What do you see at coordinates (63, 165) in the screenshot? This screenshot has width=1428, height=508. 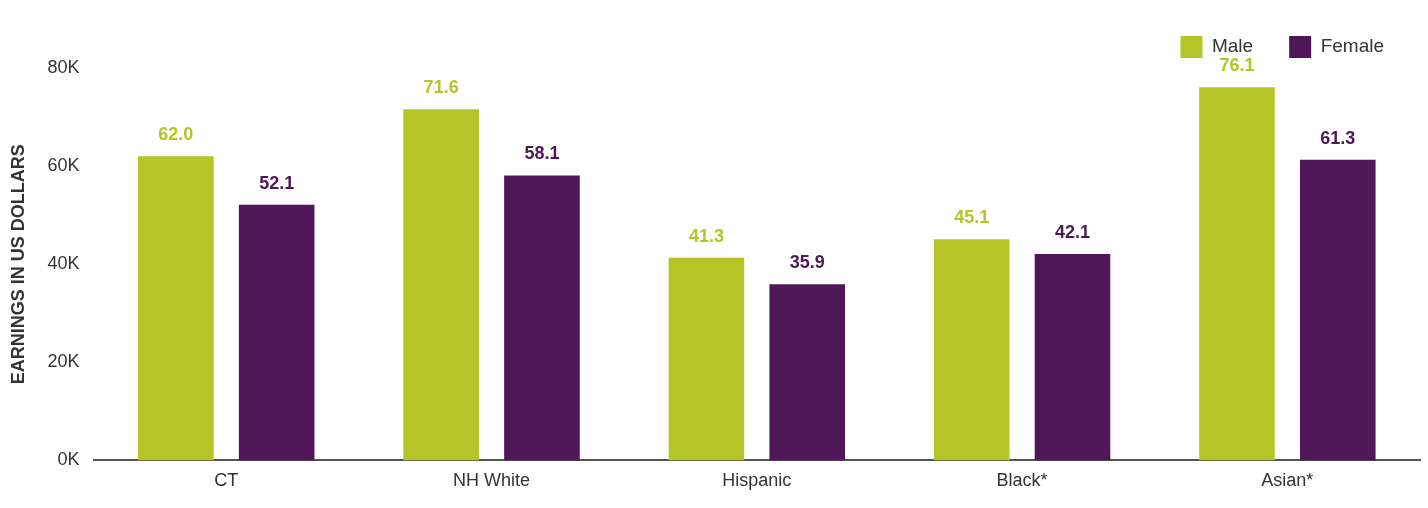 I see `y-tick-label: 60K` at bounding box center [63, 165].